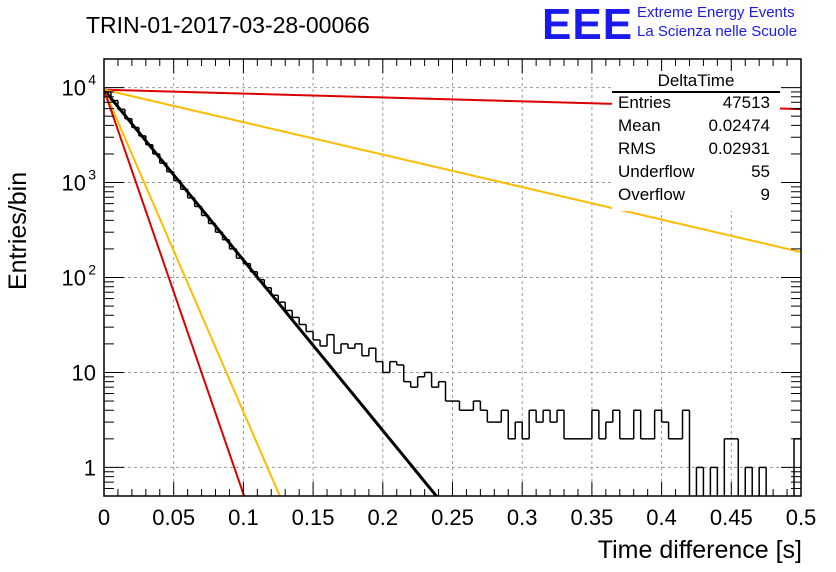 The height and width of the screenshot is (572, 836). Describe the element at coordinates (92, 80) in the screenshot. I see `y-tick-exponent: 4` at that location.